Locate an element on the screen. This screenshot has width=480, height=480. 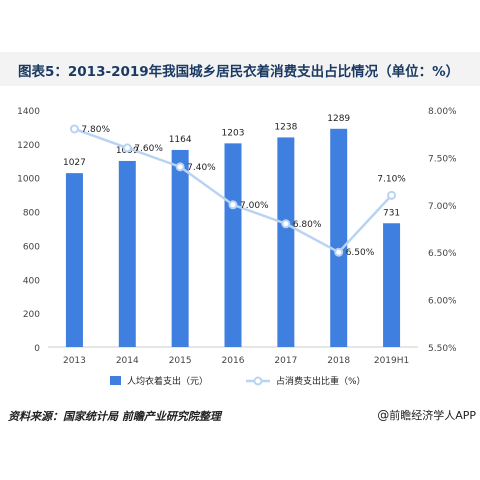
legend-line-label: 占消费支出比重（%） is located at coordinates (321, 381).